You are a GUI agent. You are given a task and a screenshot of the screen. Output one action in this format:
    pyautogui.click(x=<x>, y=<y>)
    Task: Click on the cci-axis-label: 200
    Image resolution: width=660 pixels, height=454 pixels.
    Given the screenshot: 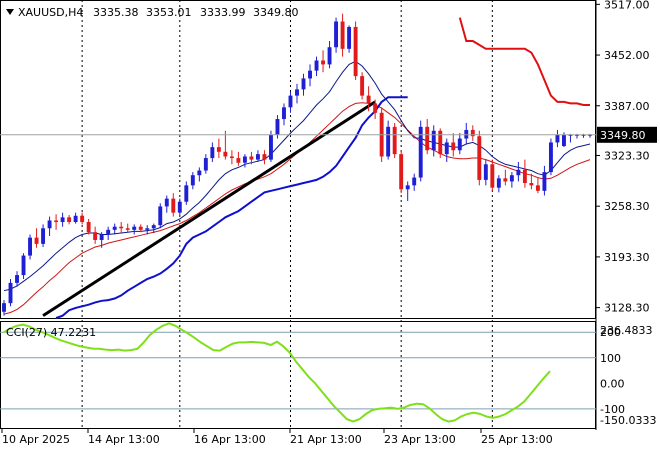 What is the action you would take?
    pyautogui.click(x=610, y=332)
    